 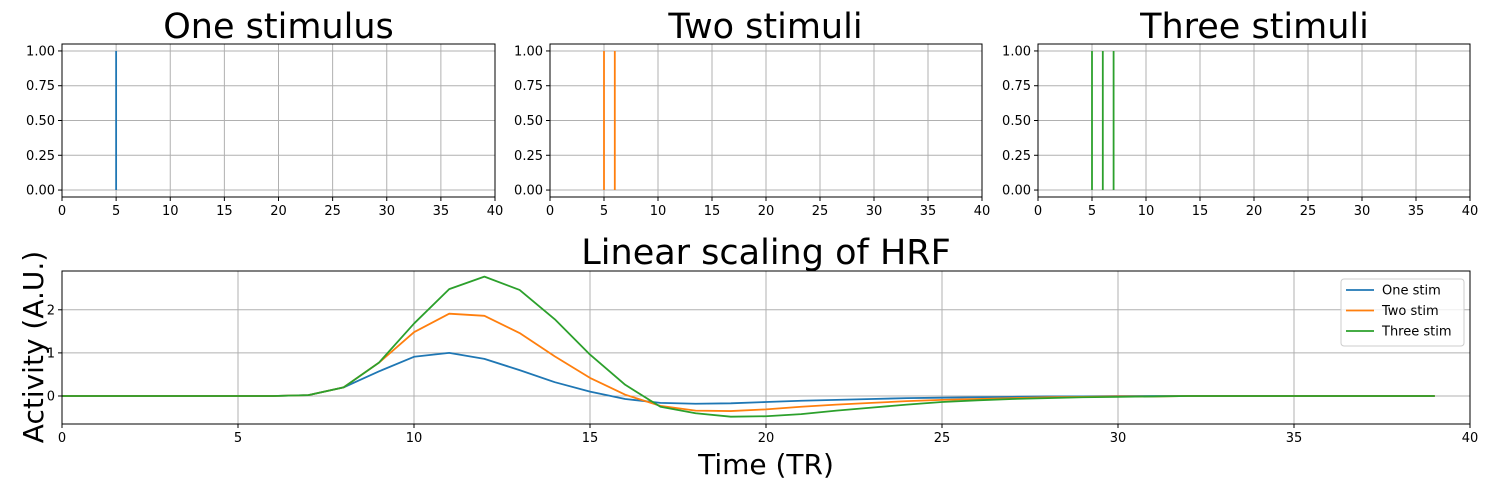 What do you see at coordinates (1416, 332) in the screenshot?
I see `legend-label-three-stim: Three stim` at bounding box center [1416, 332].